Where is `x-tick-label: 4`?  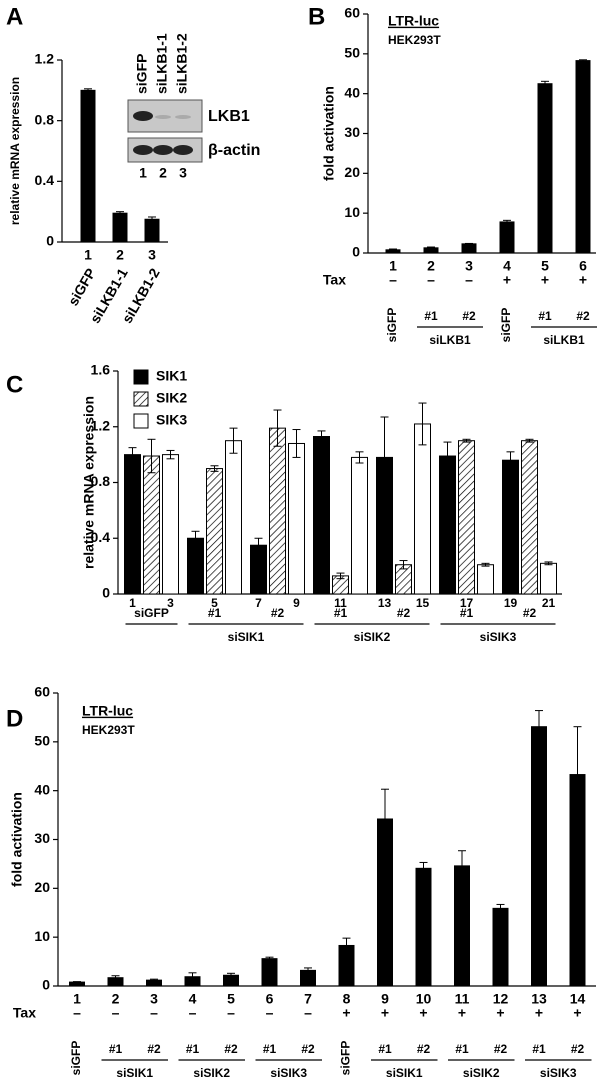
x-tick-label: 4 is located at coordinates (507, 266).